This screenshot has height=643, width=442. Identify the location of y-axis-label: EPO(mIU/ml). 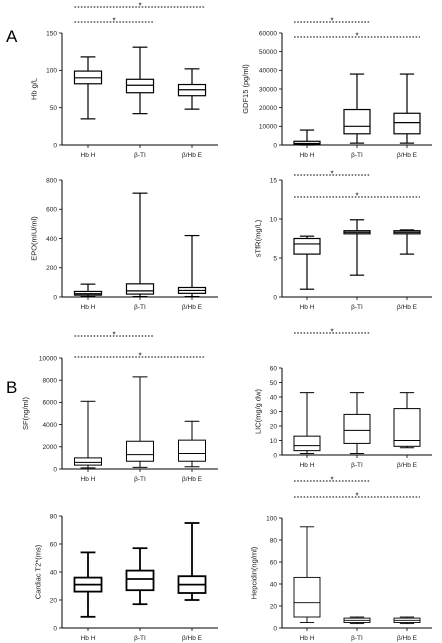
(33, 238).